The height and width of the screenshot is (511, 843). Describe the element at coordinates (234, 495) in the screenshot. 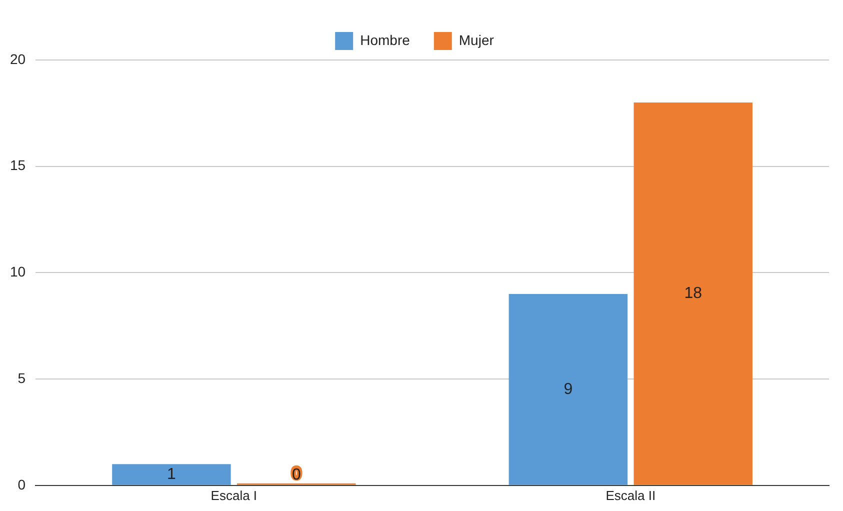

I see `x-tick-label: Escala I` at that location.